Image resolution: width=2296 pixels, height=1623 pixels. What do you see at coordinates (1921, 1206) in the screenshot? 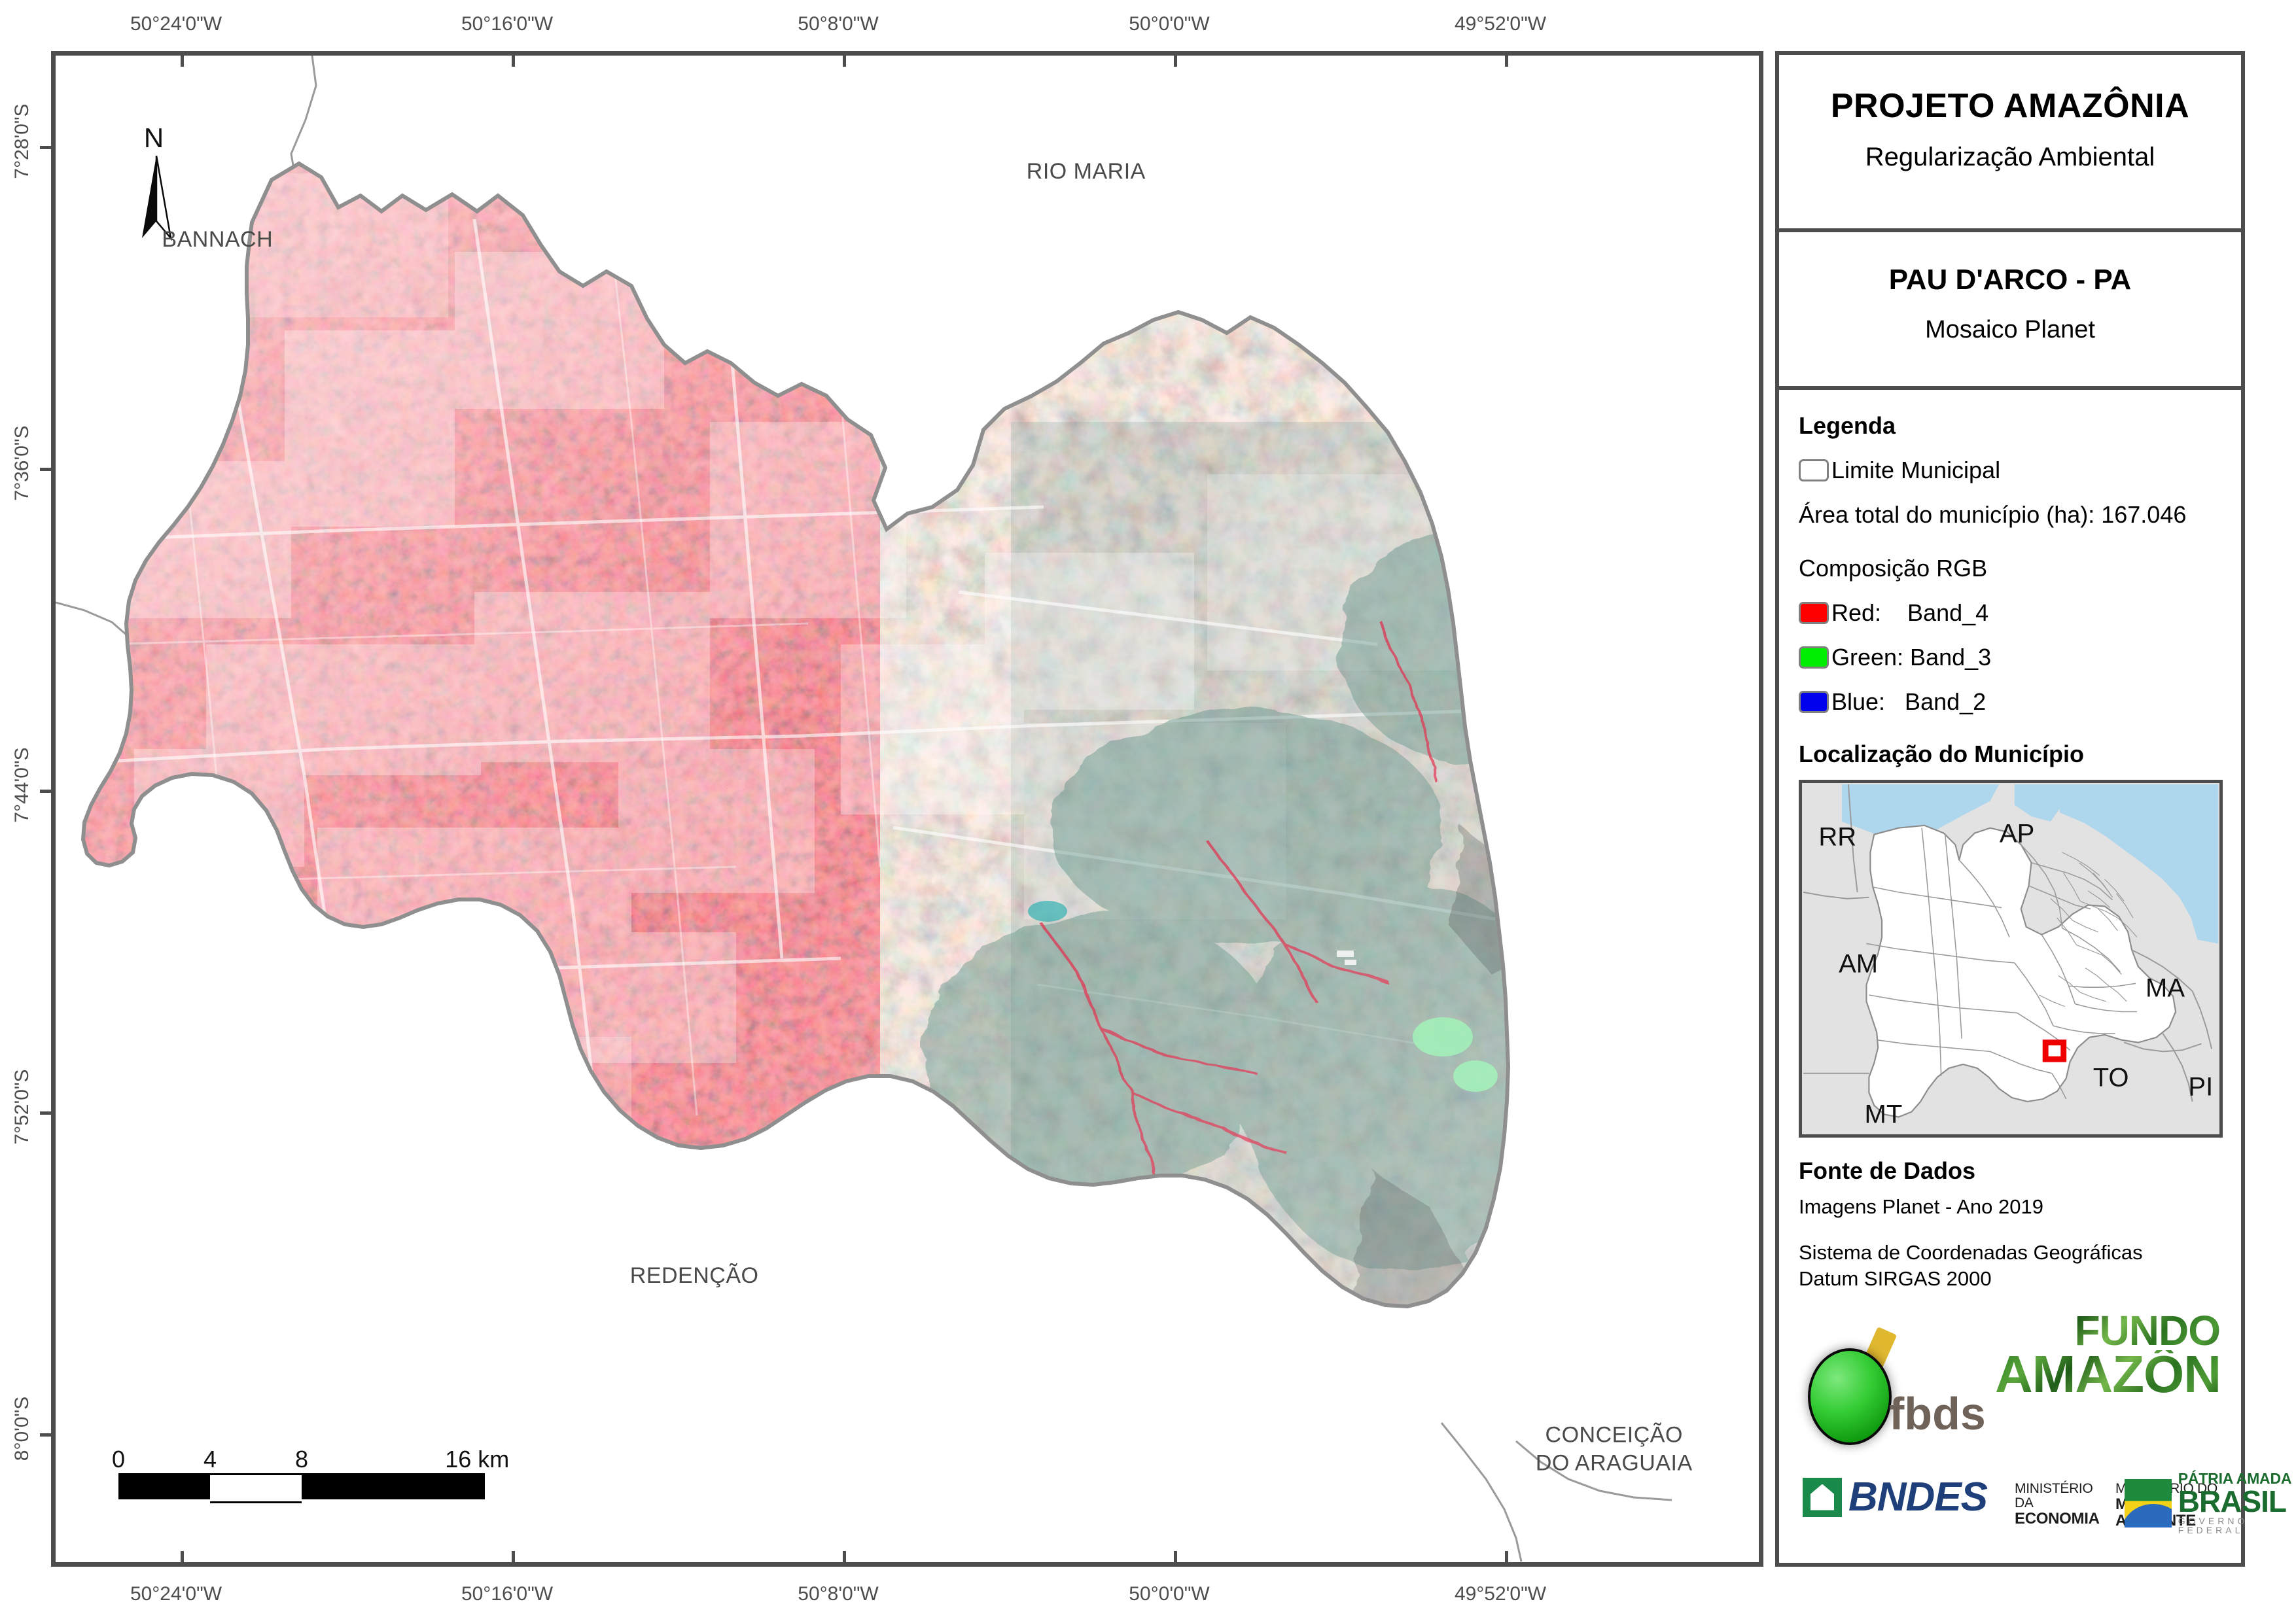
I see `source-line-1: Imagens Planet - Ano 2019` at bounding box center [1921, 1206].